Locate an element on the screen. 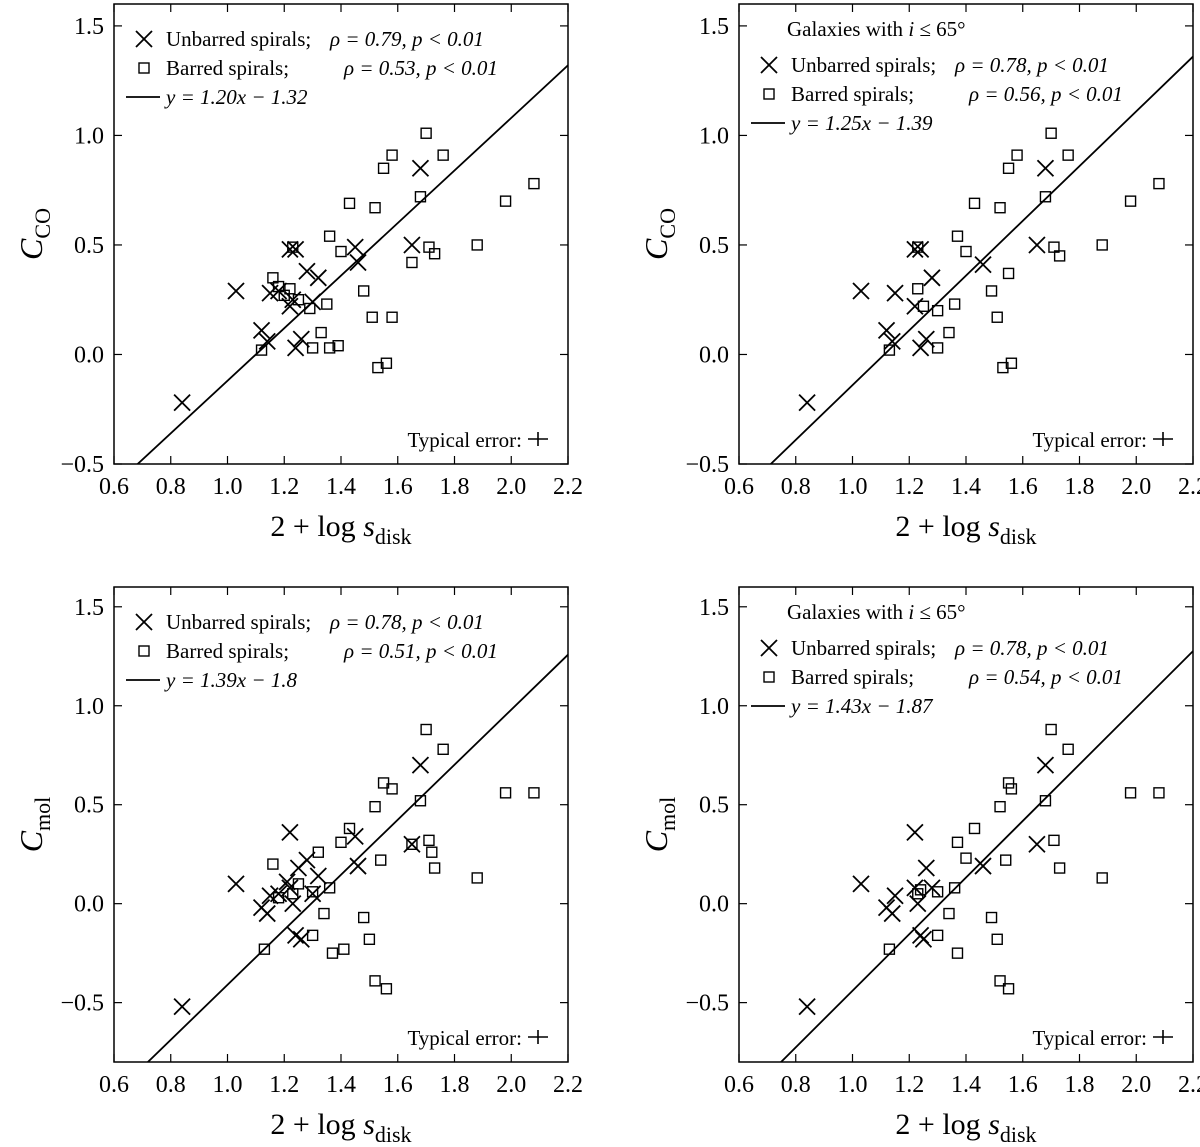 This screenshot has width=1200, height=1147. legend-label: Barred spirals; is located at coordinates (852, 94).